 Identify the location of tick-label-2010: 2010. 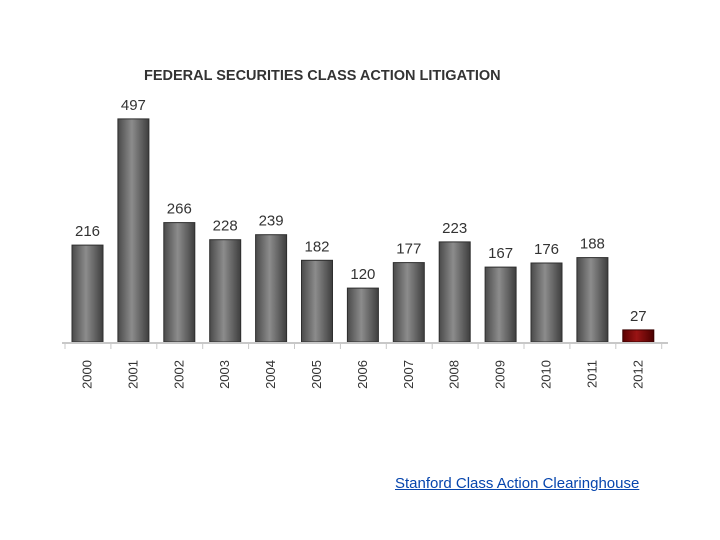
(546, 374).